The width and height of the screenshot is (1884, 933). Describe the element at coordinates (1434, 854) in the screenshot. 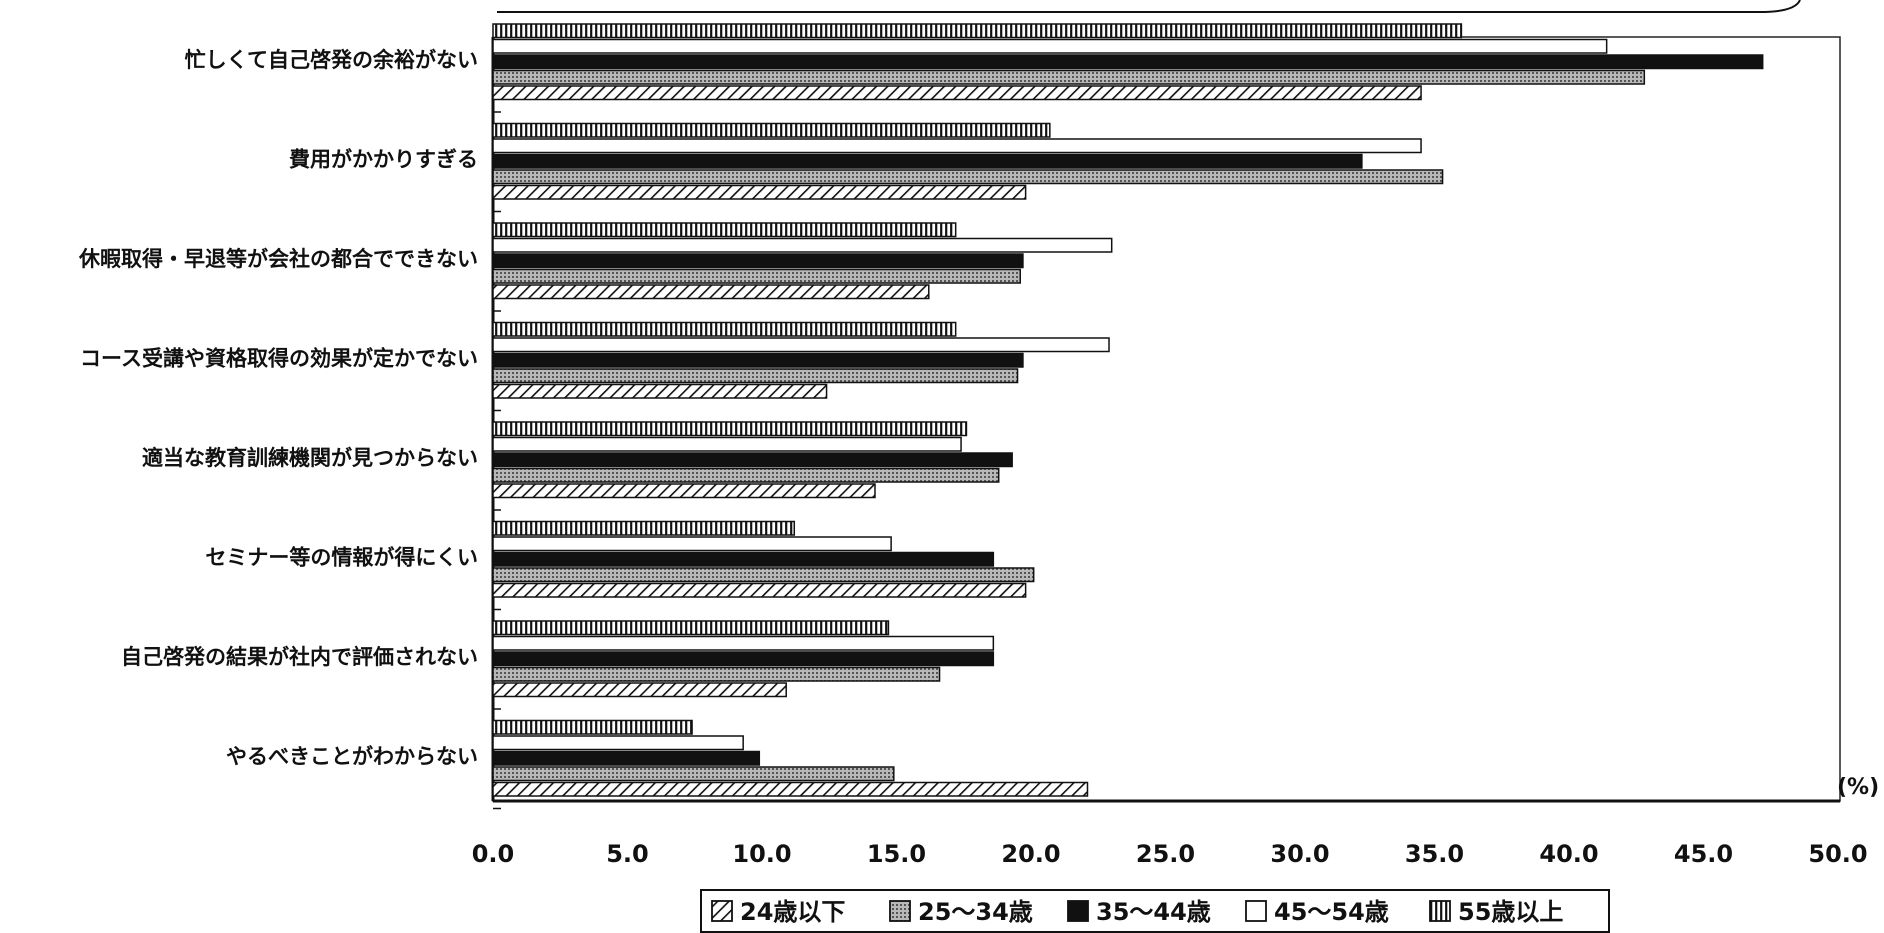

I see `x-tick-label: 35.0` at that location.